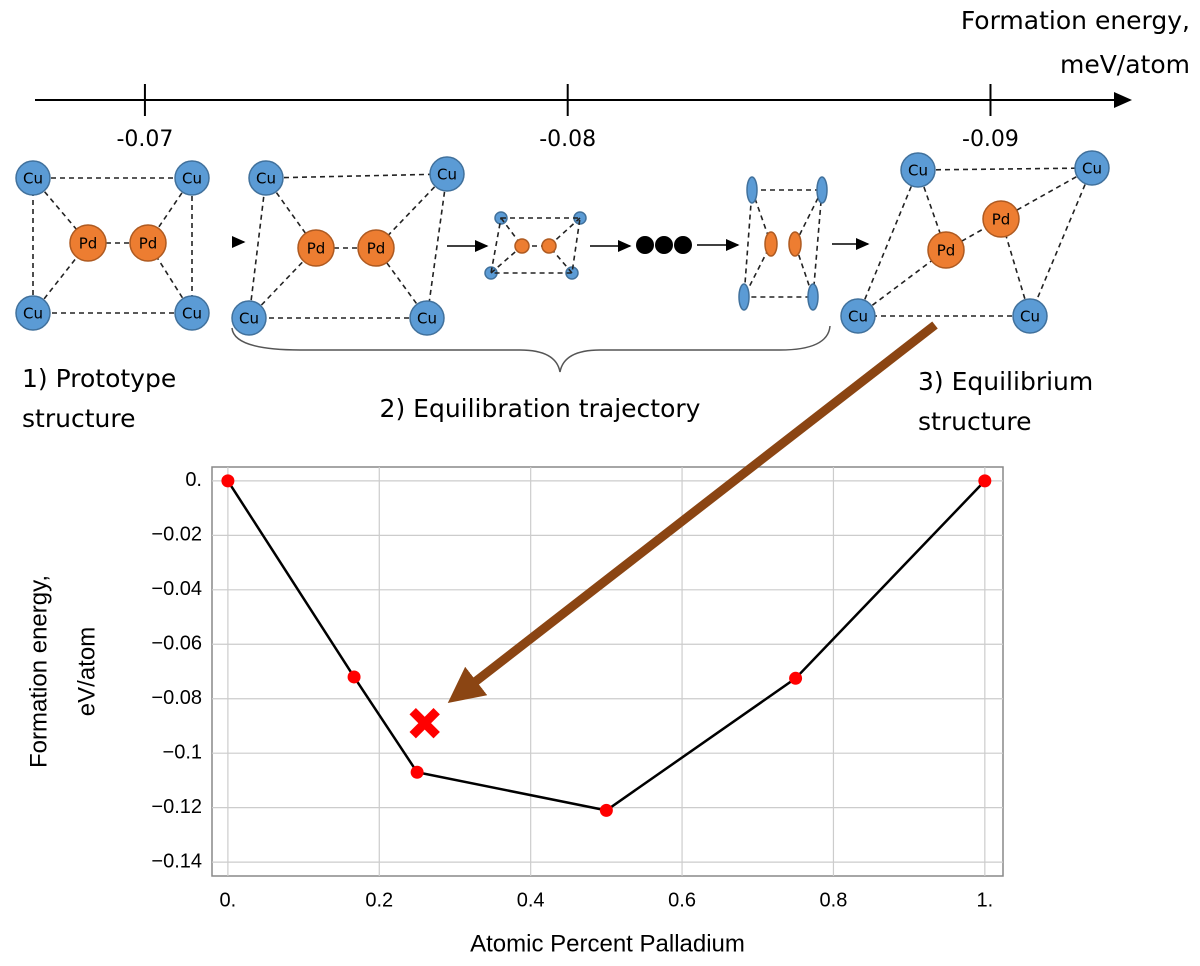  I want to click on y-axis-title: eV/atom, so click(86, 671).